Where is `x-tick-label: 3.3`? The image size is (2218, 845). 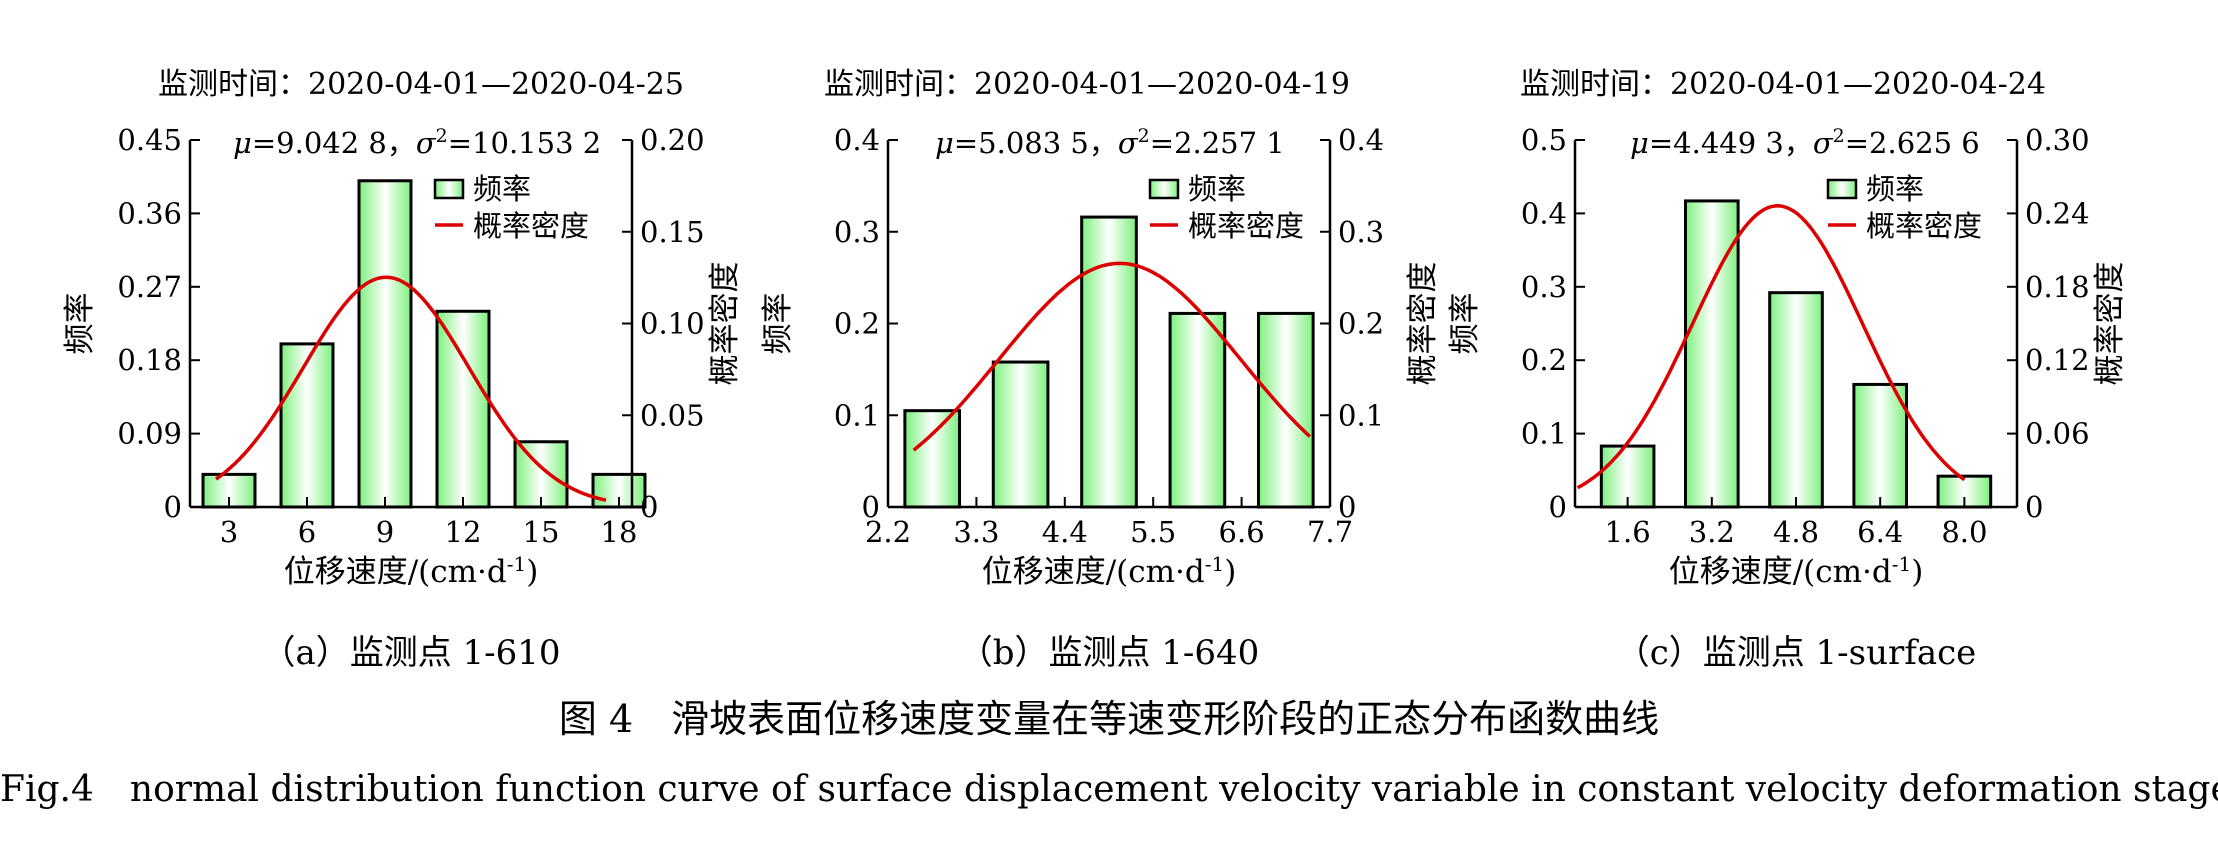
x-tick-label: 3.3 is located at coordinates (976, 532).